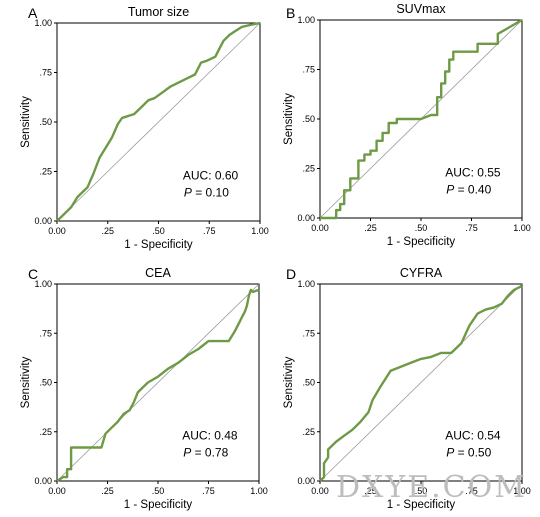 The width and height of the screenshot is (540, 517). What do you see at coordinates (421, 9) in the screenshot?
I see `chart-title: SUVmax` at bounding box center [421, 9].